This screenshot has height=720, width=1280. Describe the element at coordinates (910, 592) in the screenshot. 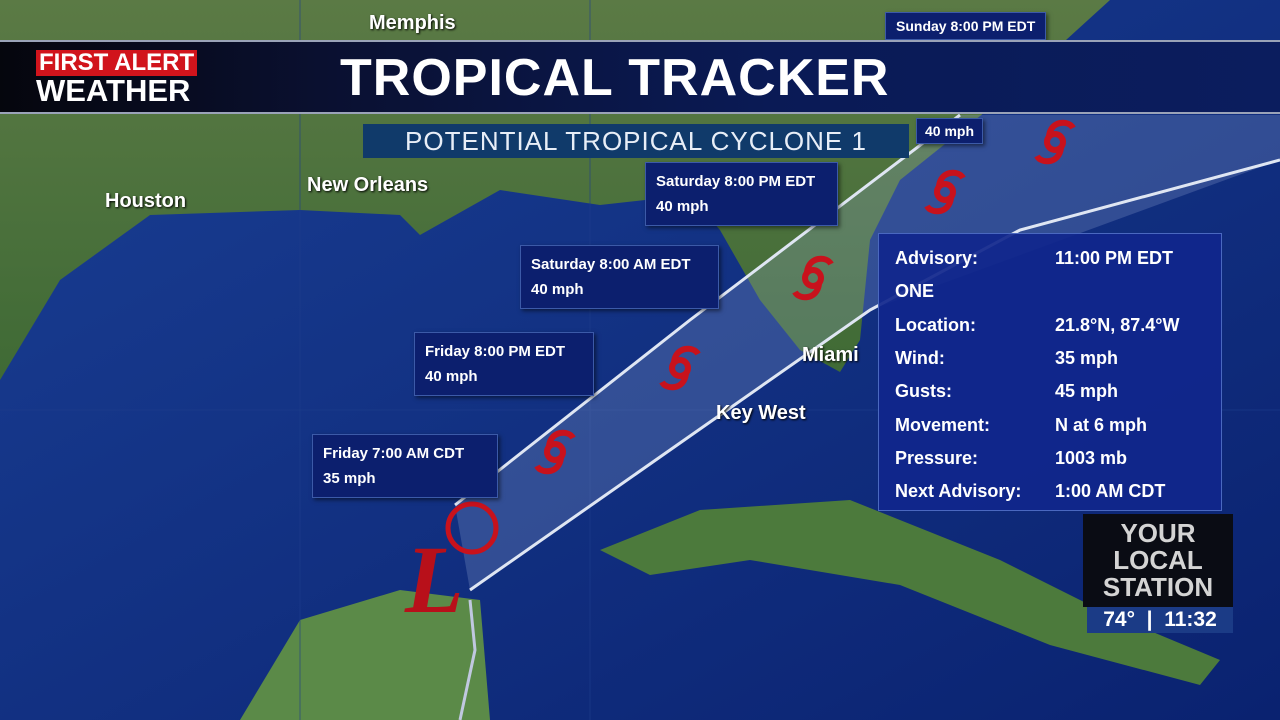

I see `cuba` at that location.